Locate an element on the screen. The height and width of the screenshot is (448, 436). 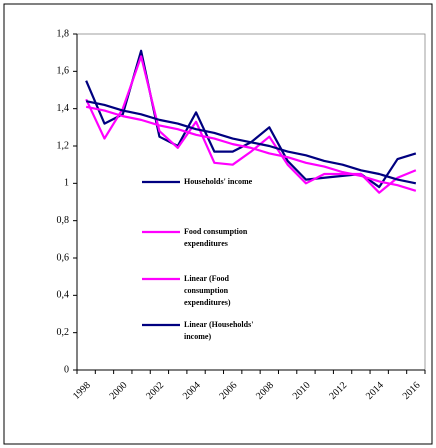
y-tick-label: 0,6 is located at coordinates (63, 257).